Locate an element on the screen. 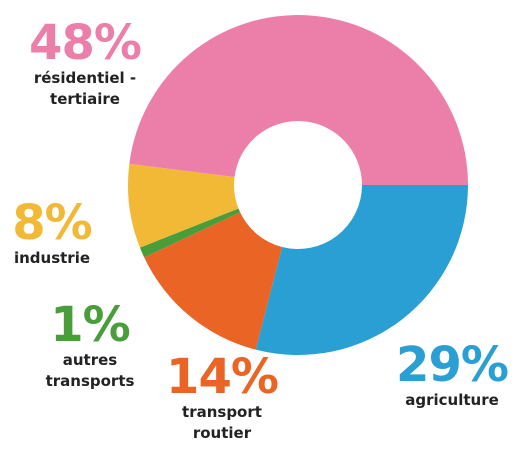 Image resolution: width=516 pixels, height=450 pixels. percent-label: 8% is located at coordinates (52, 223).